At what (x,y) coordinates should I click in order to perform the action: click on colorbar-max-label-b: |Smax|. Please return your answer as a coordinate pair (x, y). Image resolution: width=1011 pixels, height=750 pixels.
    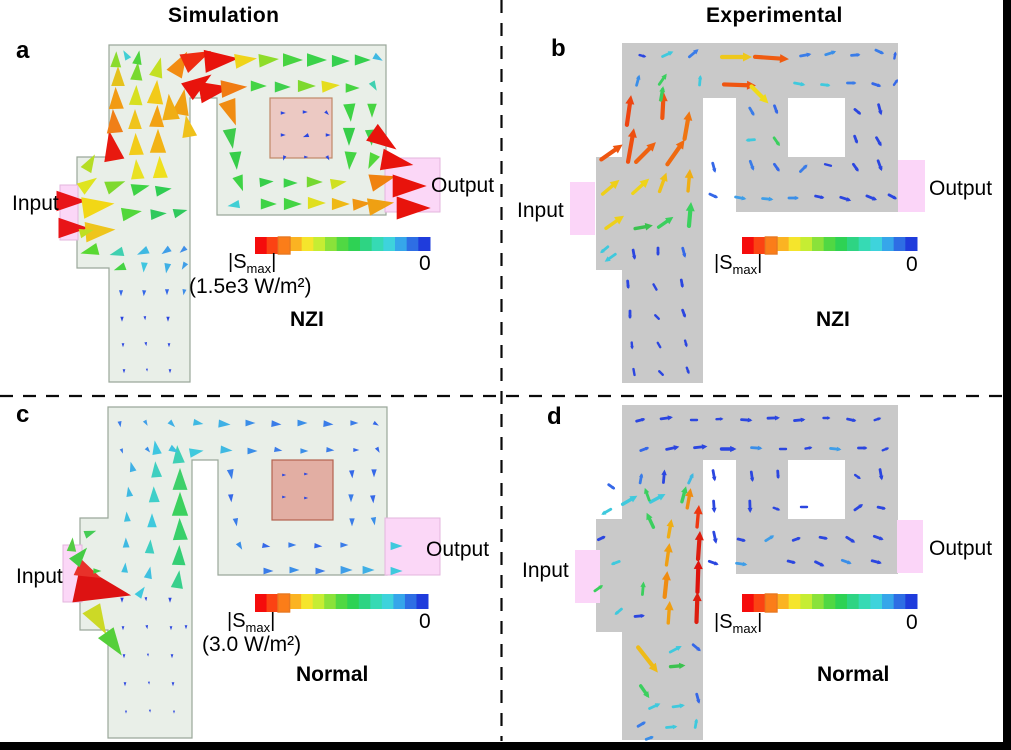
    Looking at the image, I should click on (738, 264).